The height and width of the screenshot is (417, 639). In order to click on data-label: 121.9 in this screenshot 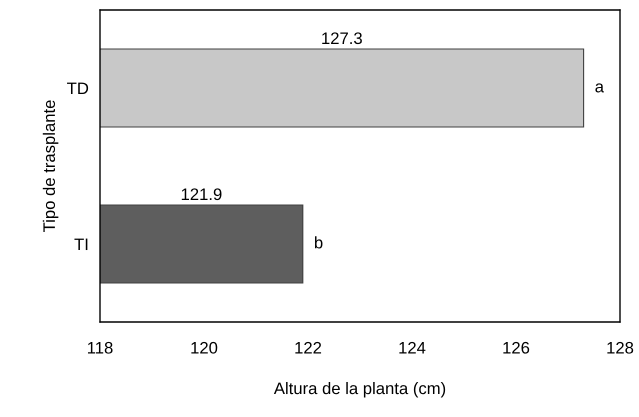, I will do `click(202, 194)`.